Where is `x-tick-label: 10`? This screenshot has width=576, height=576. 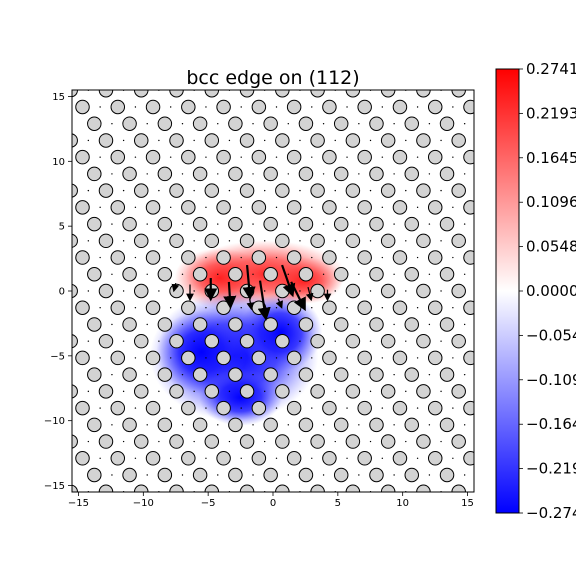
x-tick-label: 10 is located at coordinates (402, 503).